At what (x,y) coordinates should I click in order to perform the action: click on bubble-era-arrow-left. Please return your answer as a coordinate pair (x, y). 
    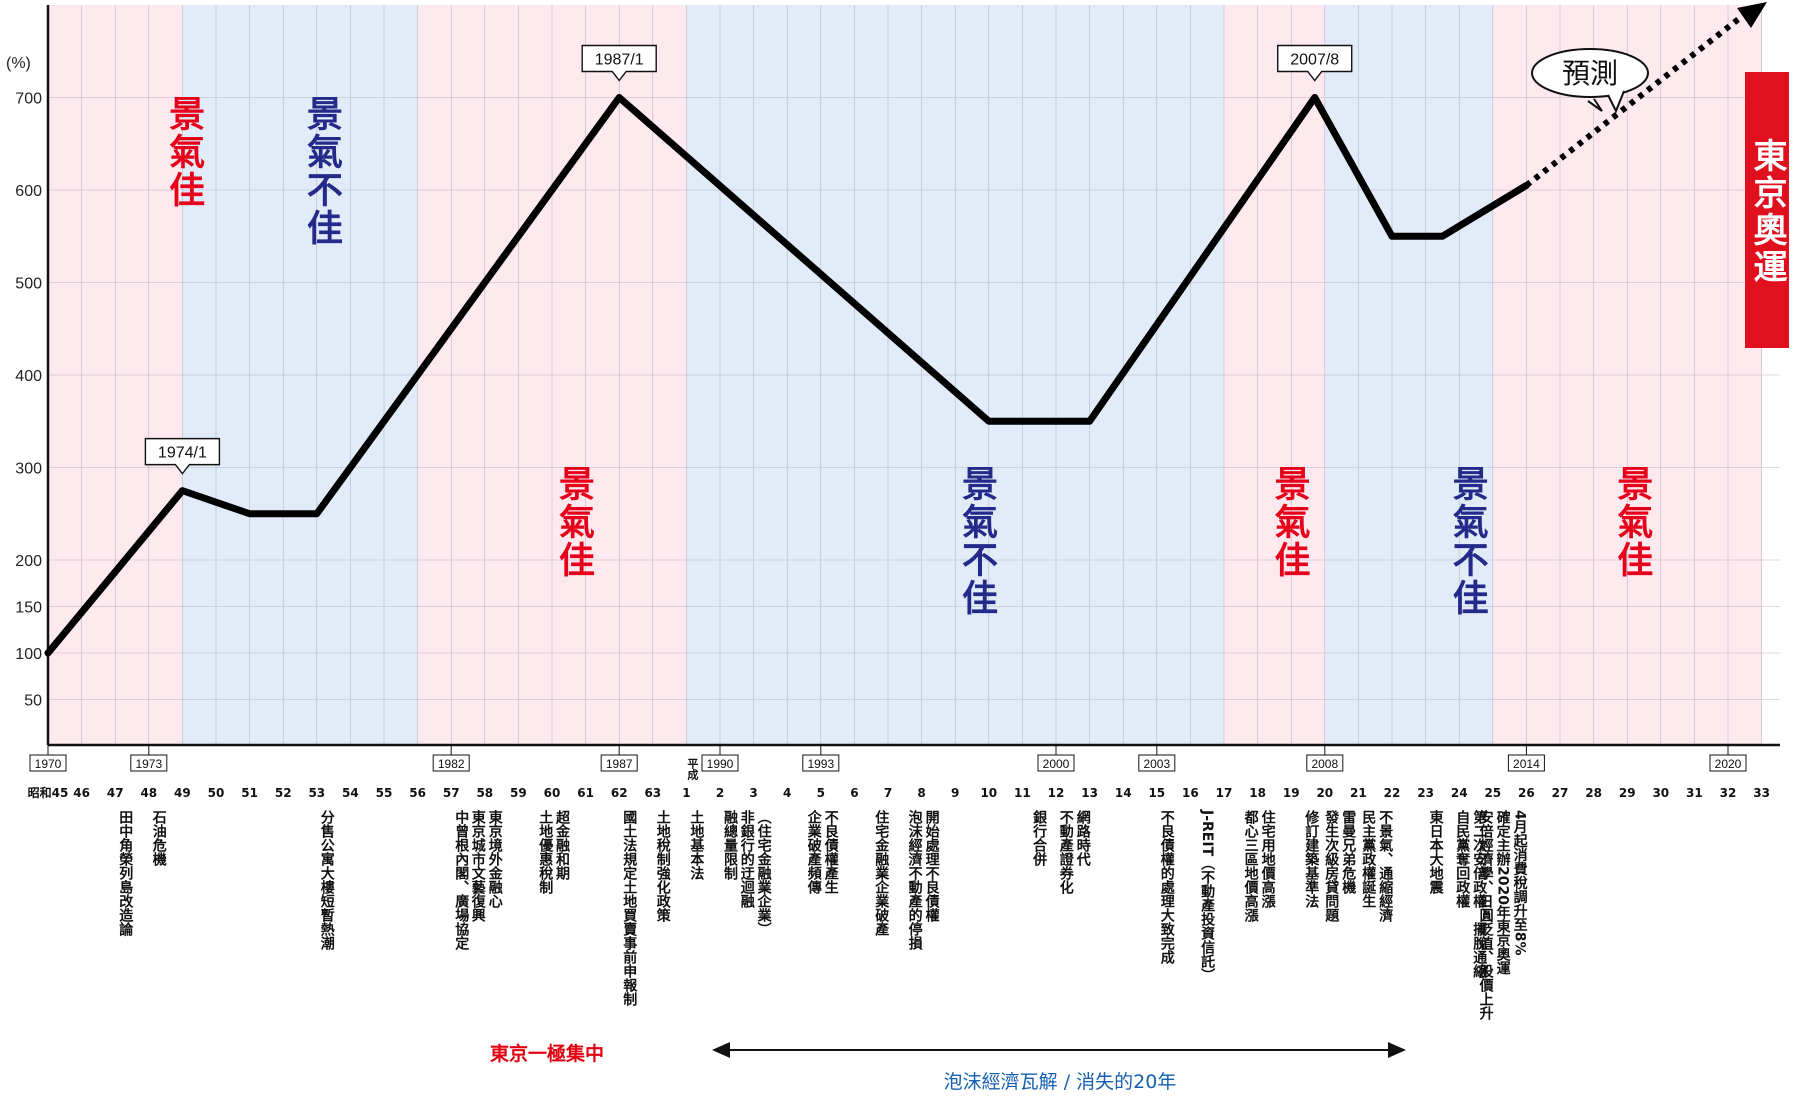
    Looking at the image, I should click on (721, 1050).